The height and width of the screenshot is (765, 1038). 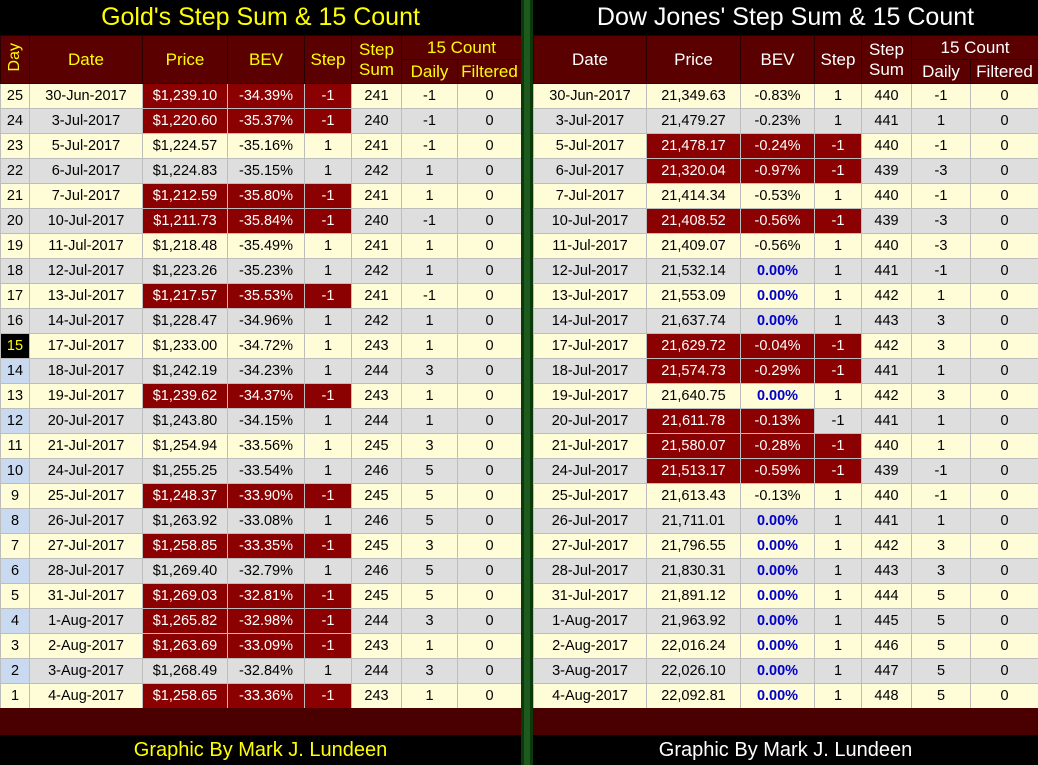 What do you see at coordinates (693, 671) in the screenshot?
I see `dow-price-cell: 22,026.10` at bounding box center [693, 671].